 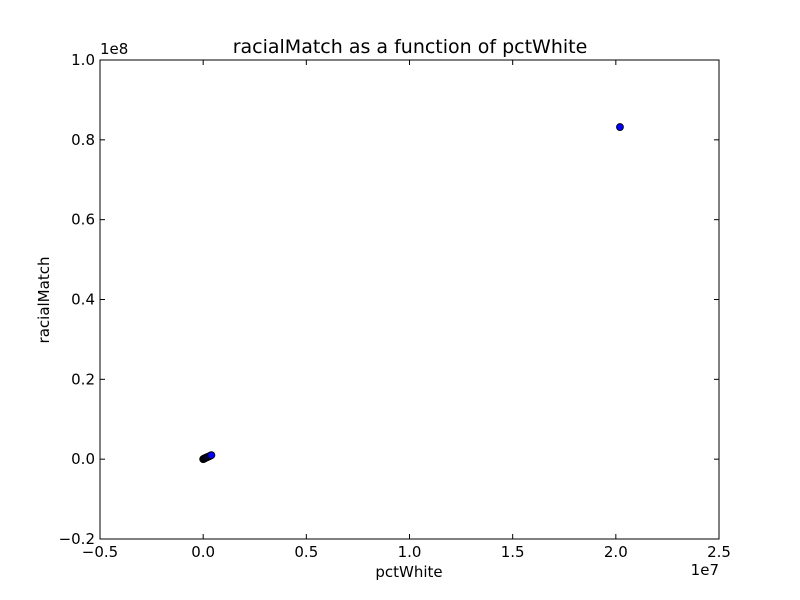 I want to click on y-tick-label: 0.6, so click(x=83, y=220).